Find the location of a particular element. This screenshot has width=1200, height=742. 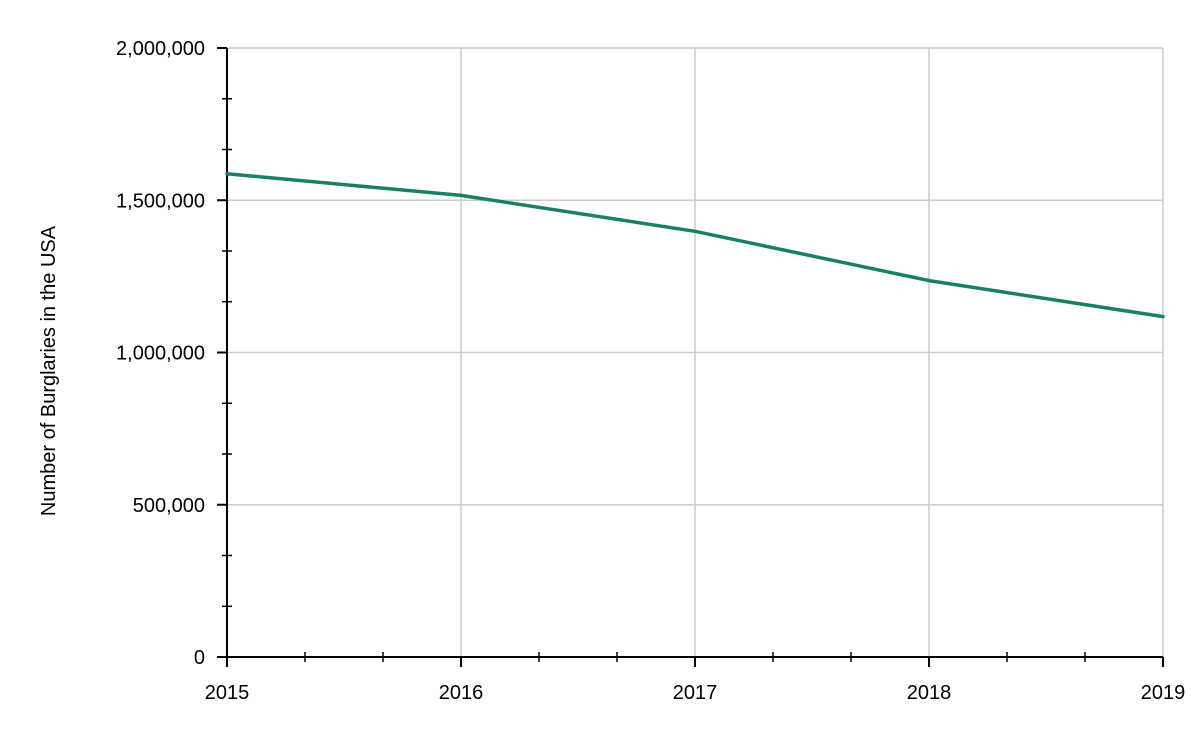

x-tick-label: 2016 is located at coordinates (461, 693).